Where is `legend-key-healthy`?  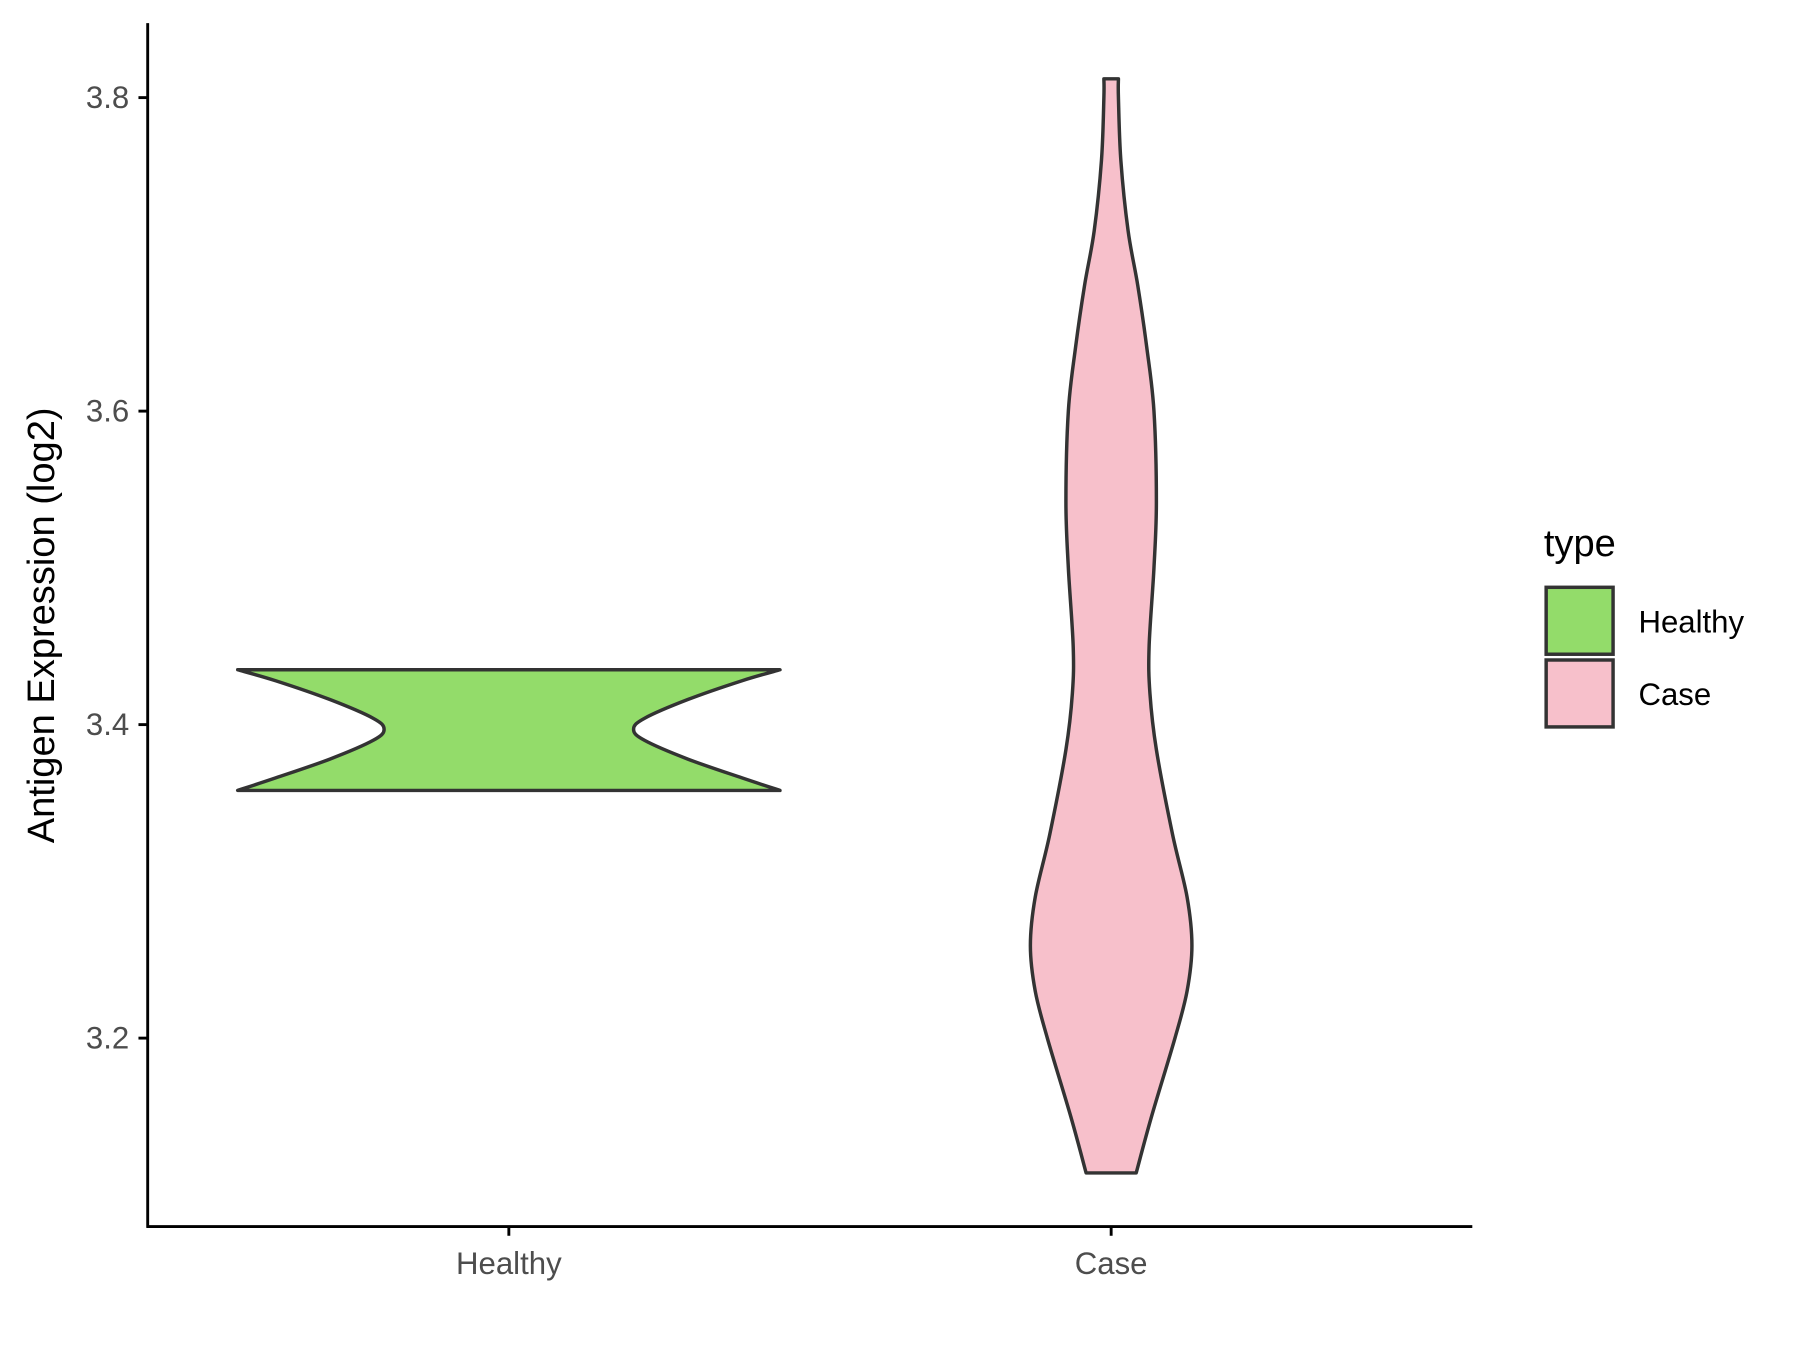
legend-key-healthy is located at coordinates (1579, 620).